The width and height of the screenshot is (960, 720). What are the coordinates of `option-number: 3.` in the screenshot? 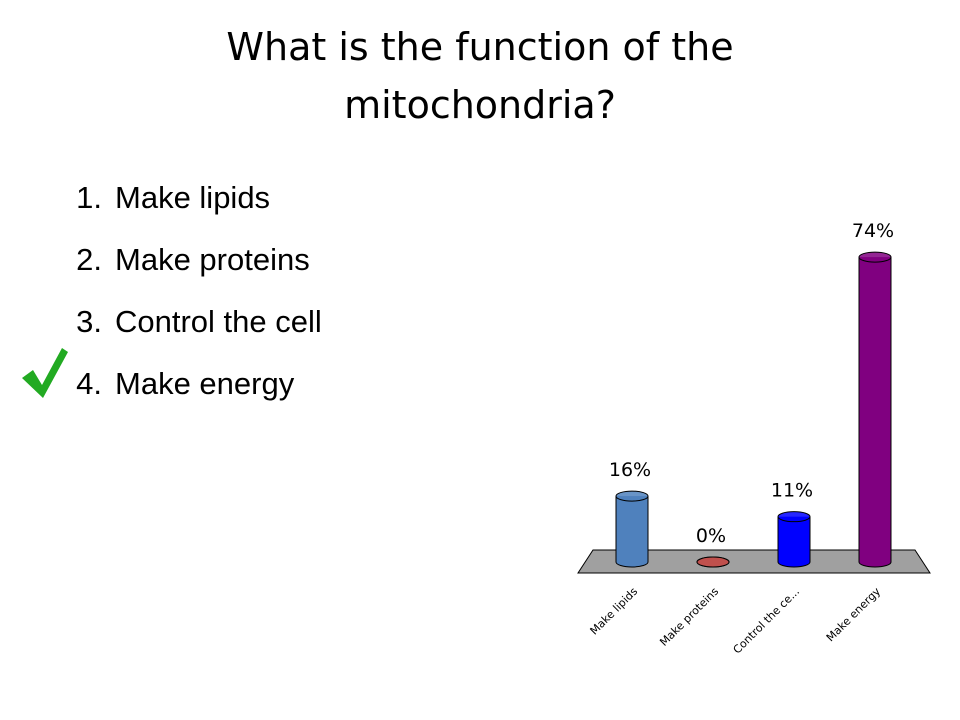 It's located at (89, 321).